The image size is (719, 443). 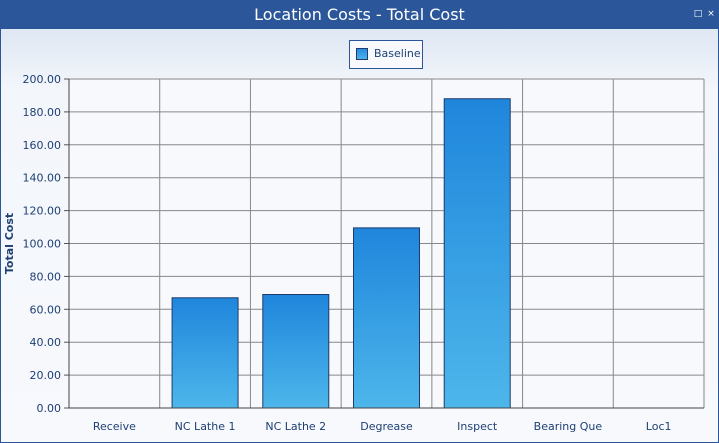 What do you see at coordinates (42, 178) in the screenshot?
I see `y-tick-label: 140.00` at bounding box center [42, 178].